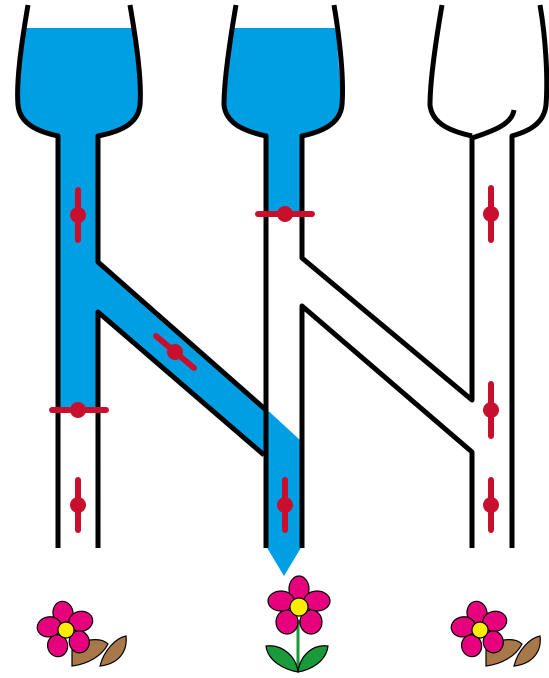 The image size is (549, 678). Describe the element at coordinates (78, 505) in the screenshot. I see `valve-left-bottom` at that location.